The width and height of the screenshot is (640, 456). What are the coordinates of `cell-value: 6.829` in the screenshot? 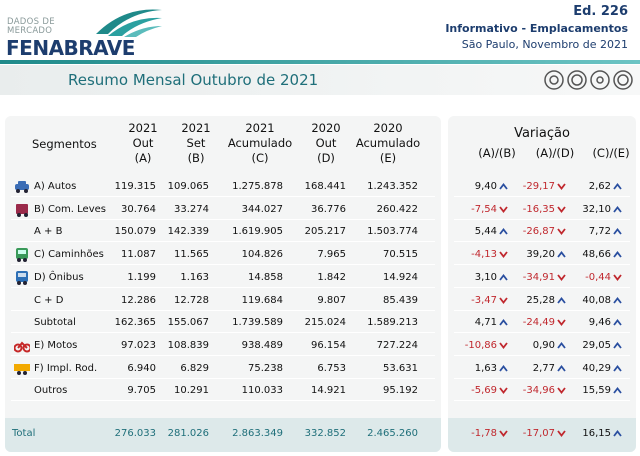 It's located at (194, 368).